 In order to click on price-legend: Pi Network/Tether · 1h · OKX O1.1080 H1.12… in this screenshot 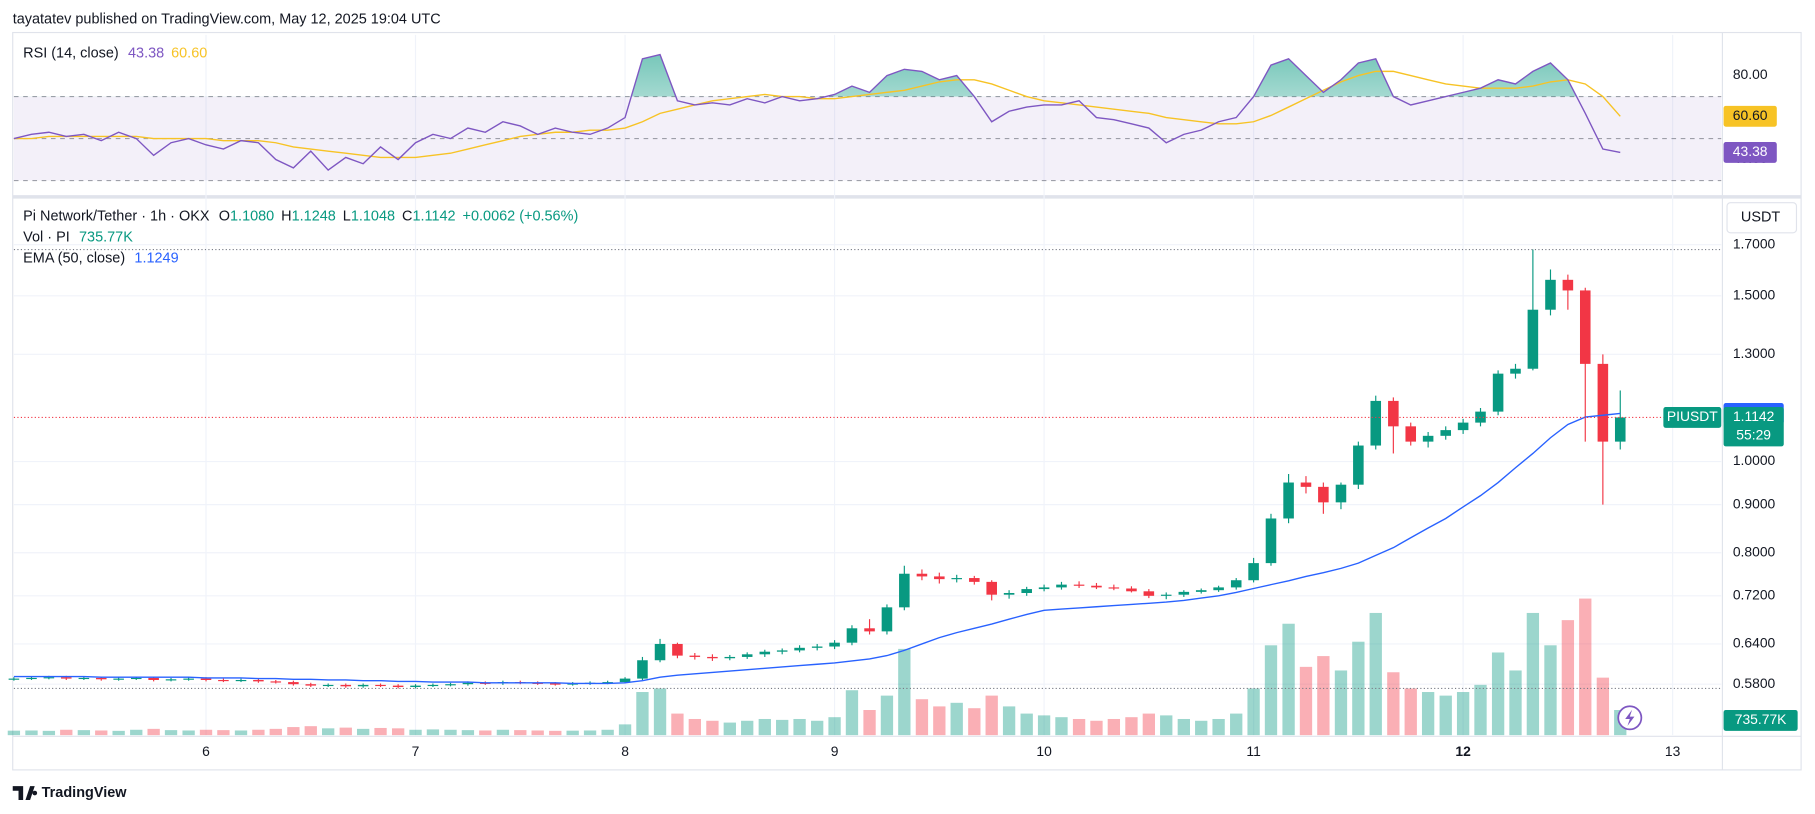, I will do `click(300, 216)`.